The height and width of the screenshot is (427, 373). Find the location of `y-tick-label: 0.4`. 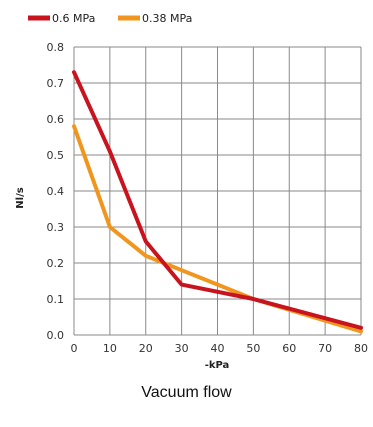

y-tick-label: 0.4 is located at coordinates (56, 191).